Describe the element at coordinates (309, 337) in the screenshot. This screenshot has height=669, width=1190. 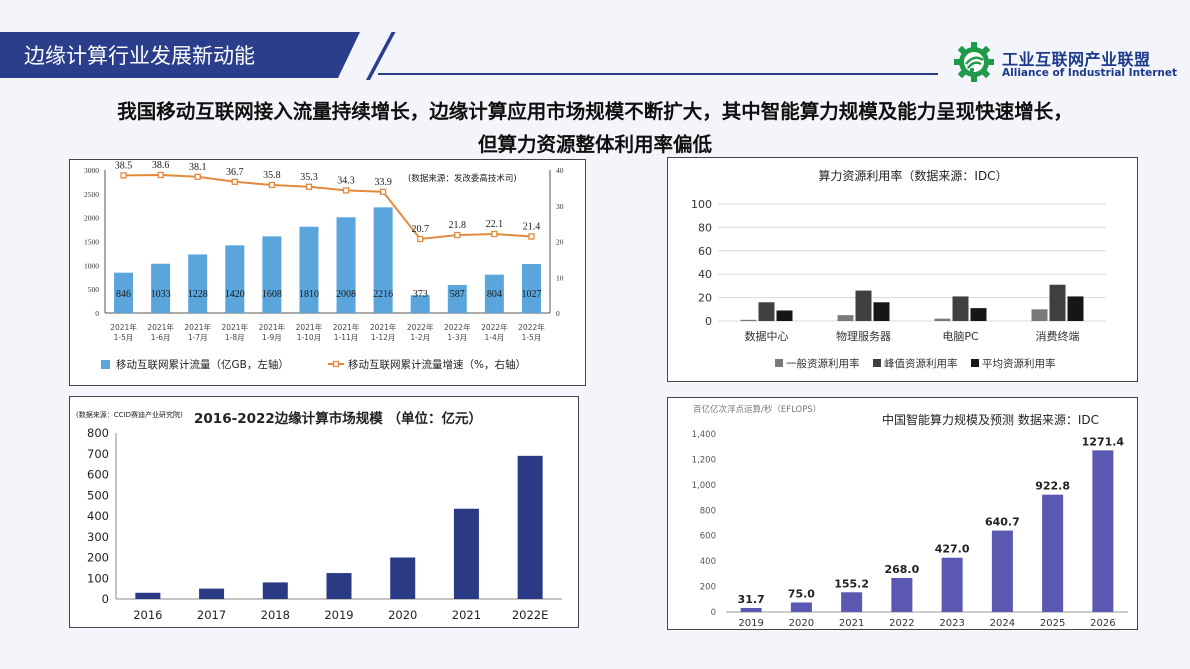
I see `x-tick-label: 1-10月` at that location.